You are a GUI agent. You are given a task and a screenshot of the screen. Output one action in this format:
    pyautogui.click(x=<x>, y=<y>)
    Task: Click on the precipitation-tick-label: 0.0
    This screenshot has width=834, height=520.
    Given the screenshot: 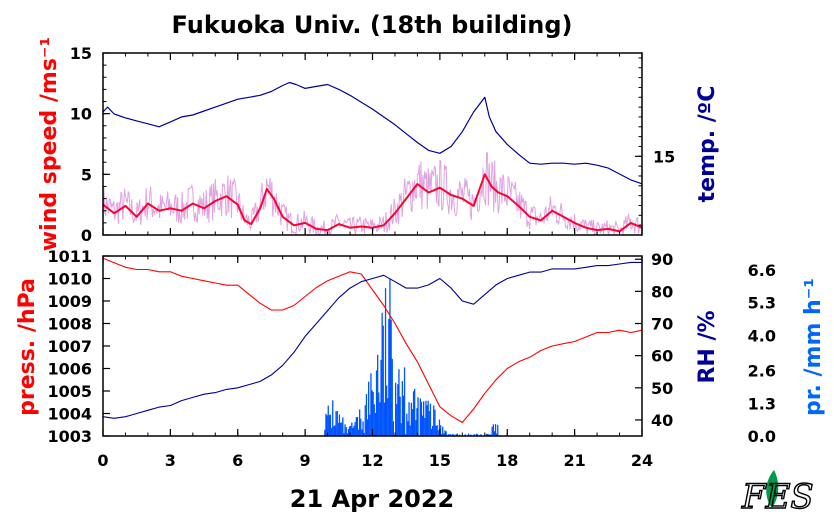 What is the action you would take?
    pyautogui.click(x=762, y=436)
    